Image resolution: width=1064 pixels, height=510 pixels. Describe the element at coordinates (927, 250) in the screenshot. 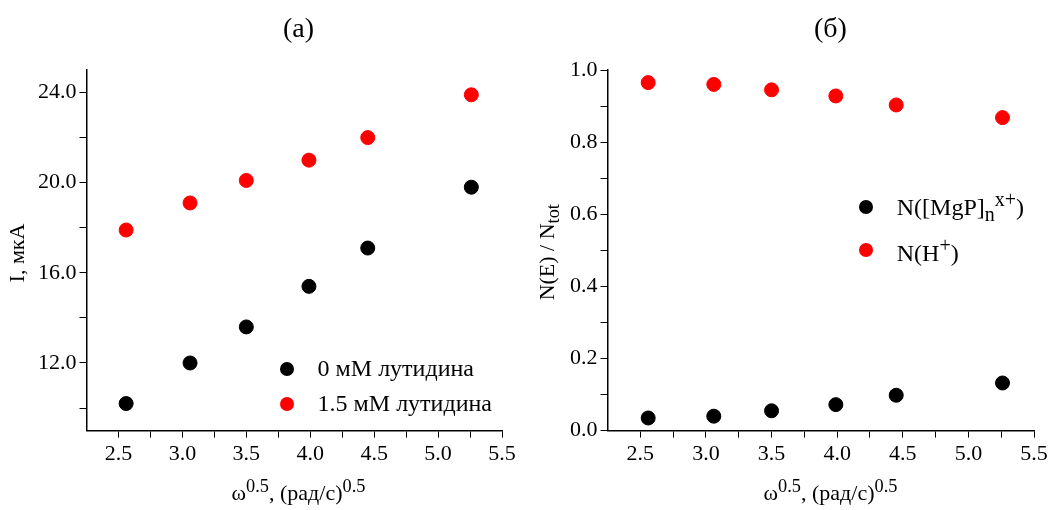

I see `legend-label: N(H$^{+}$)` at that location.